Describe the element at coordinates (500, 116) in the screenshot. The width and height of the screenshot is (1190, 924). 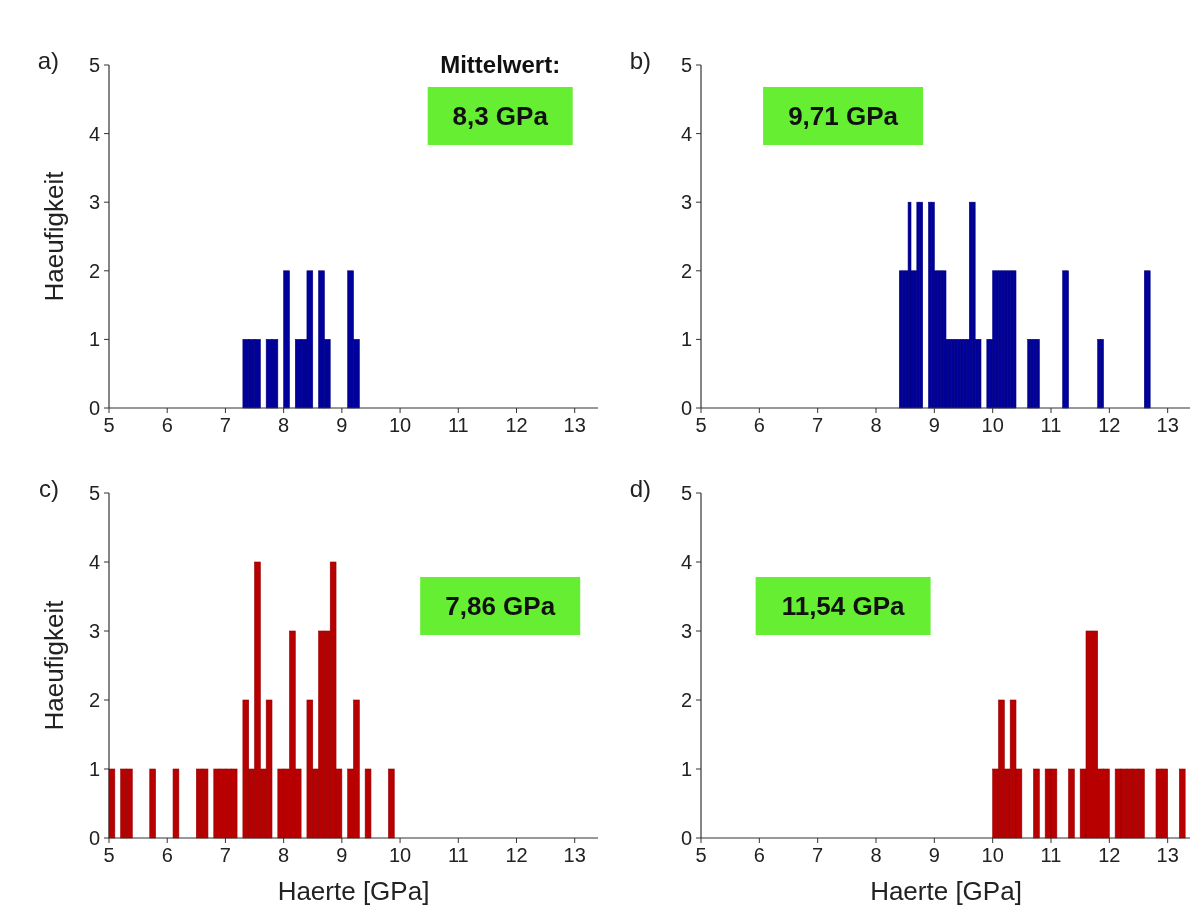
I see `annotation: 8,3 GPa` at that location.